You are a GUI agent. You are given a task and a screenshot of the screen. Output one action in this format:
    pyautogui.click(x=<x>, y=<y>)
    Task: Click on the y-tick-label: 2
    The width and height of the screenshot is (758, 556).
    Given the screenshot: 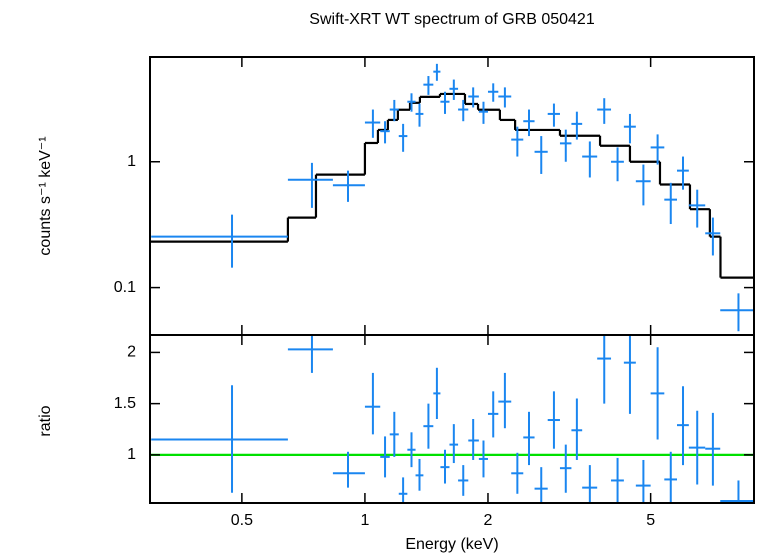 What is the action you would take?
    pyautogui.click(x=131, y=352)
    